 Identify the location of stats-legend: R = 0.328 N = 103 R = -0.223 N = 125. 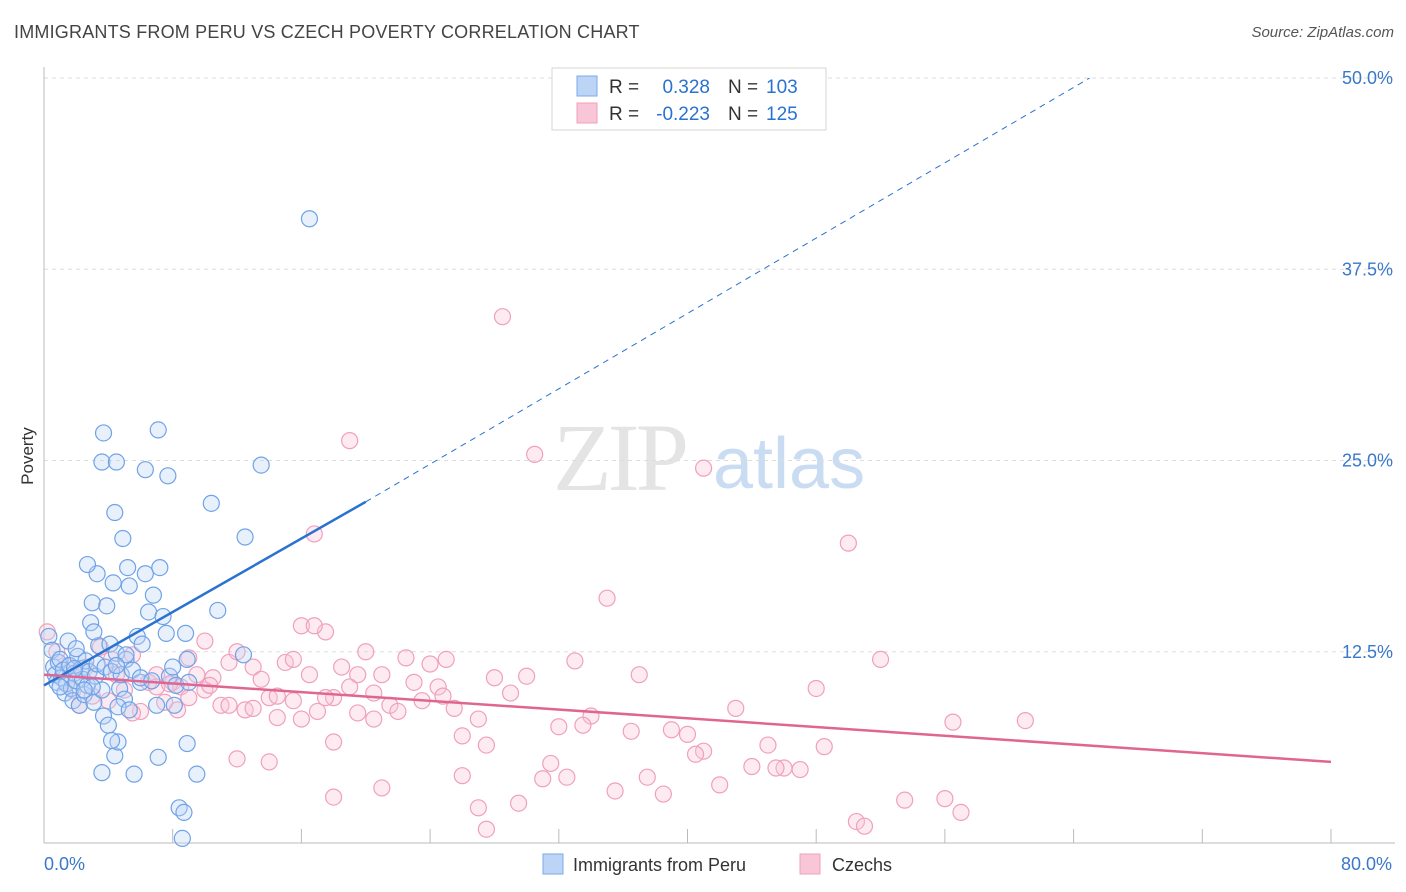
(689, 99).